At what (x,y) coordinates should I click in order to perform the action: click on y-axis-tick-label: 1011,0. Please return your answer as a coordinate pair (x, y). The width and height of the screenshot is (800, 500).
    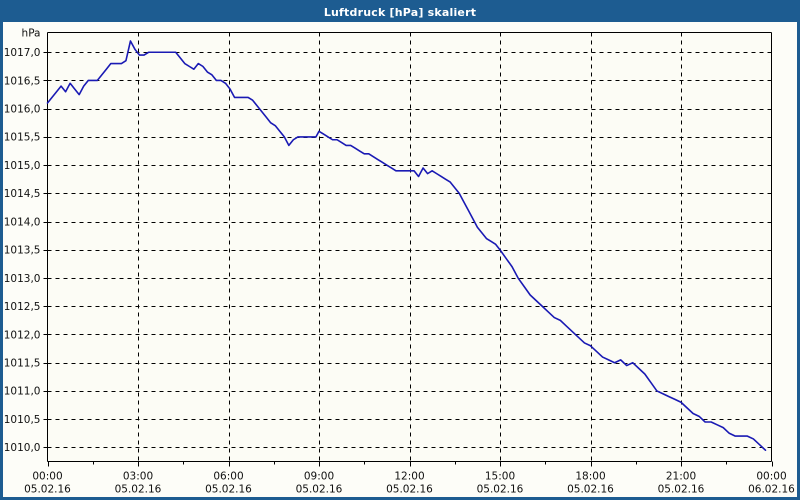
    Looking at the image, I should click on (22, 392).